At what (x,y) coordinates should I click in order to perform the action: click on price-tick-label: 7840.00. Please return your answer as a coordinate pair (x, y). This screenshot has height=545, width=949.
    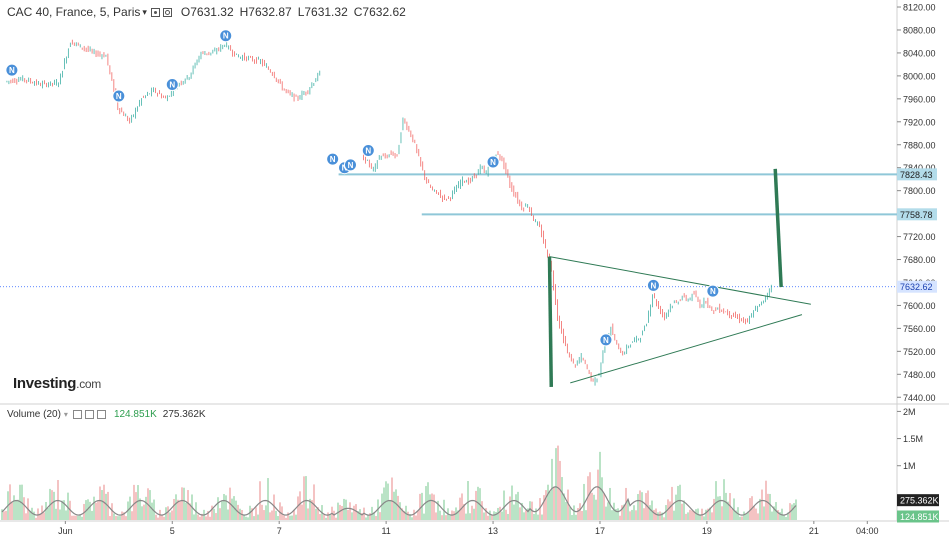
    Looking at the image, I should click on (919, 168).